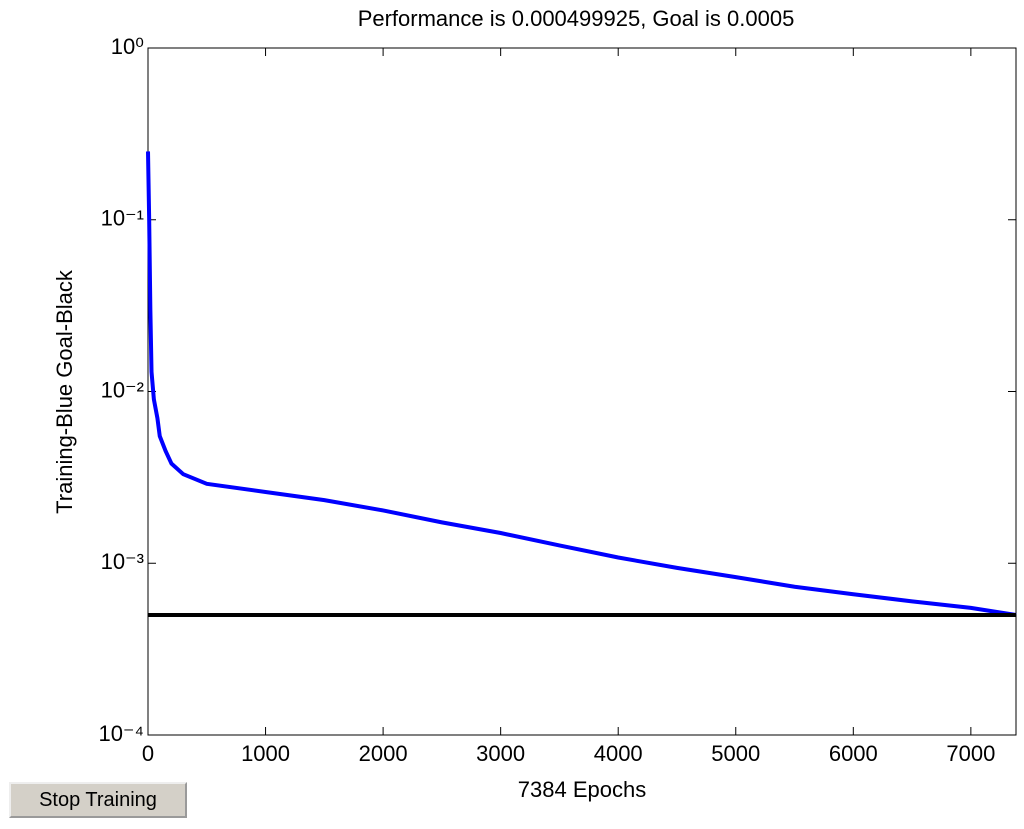 Image resolution: width=1024 pixels, height=829 pixels. What do you see at coordinates (500, 753) in the screenshot?
I see `x-tick-label: 3000` at bounding box center [500, 753].